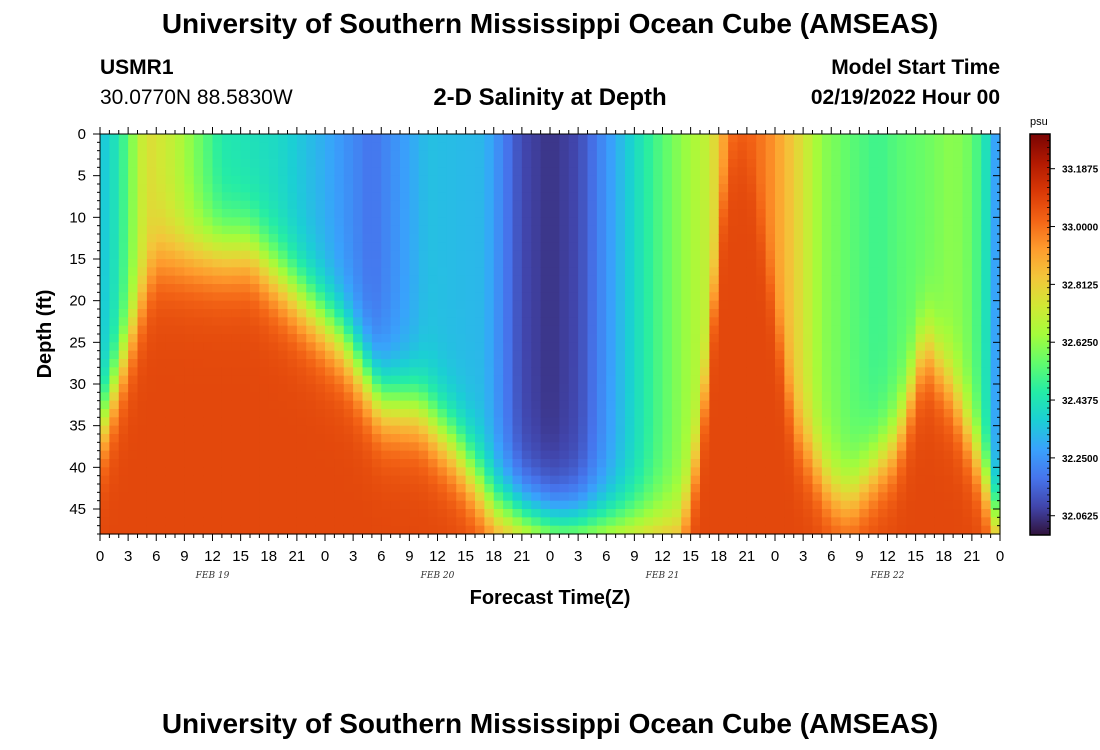 This screenshot has width=1100, height=750. What do you see at coordinates (77, 301) in the screenshot?
I see `y-tick-label: 20` at bounding box center [77, 301].